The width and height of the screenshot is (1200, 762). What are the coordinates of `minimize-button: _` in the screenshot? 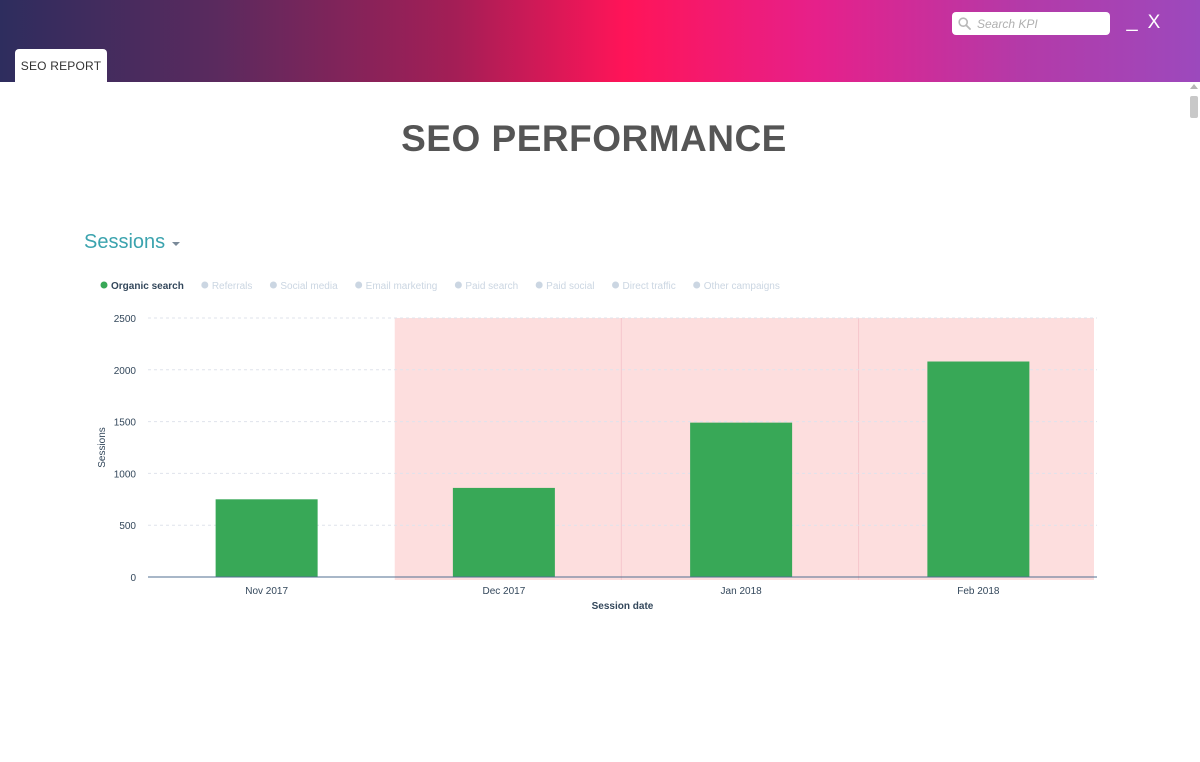 It's located at (1132, 21).